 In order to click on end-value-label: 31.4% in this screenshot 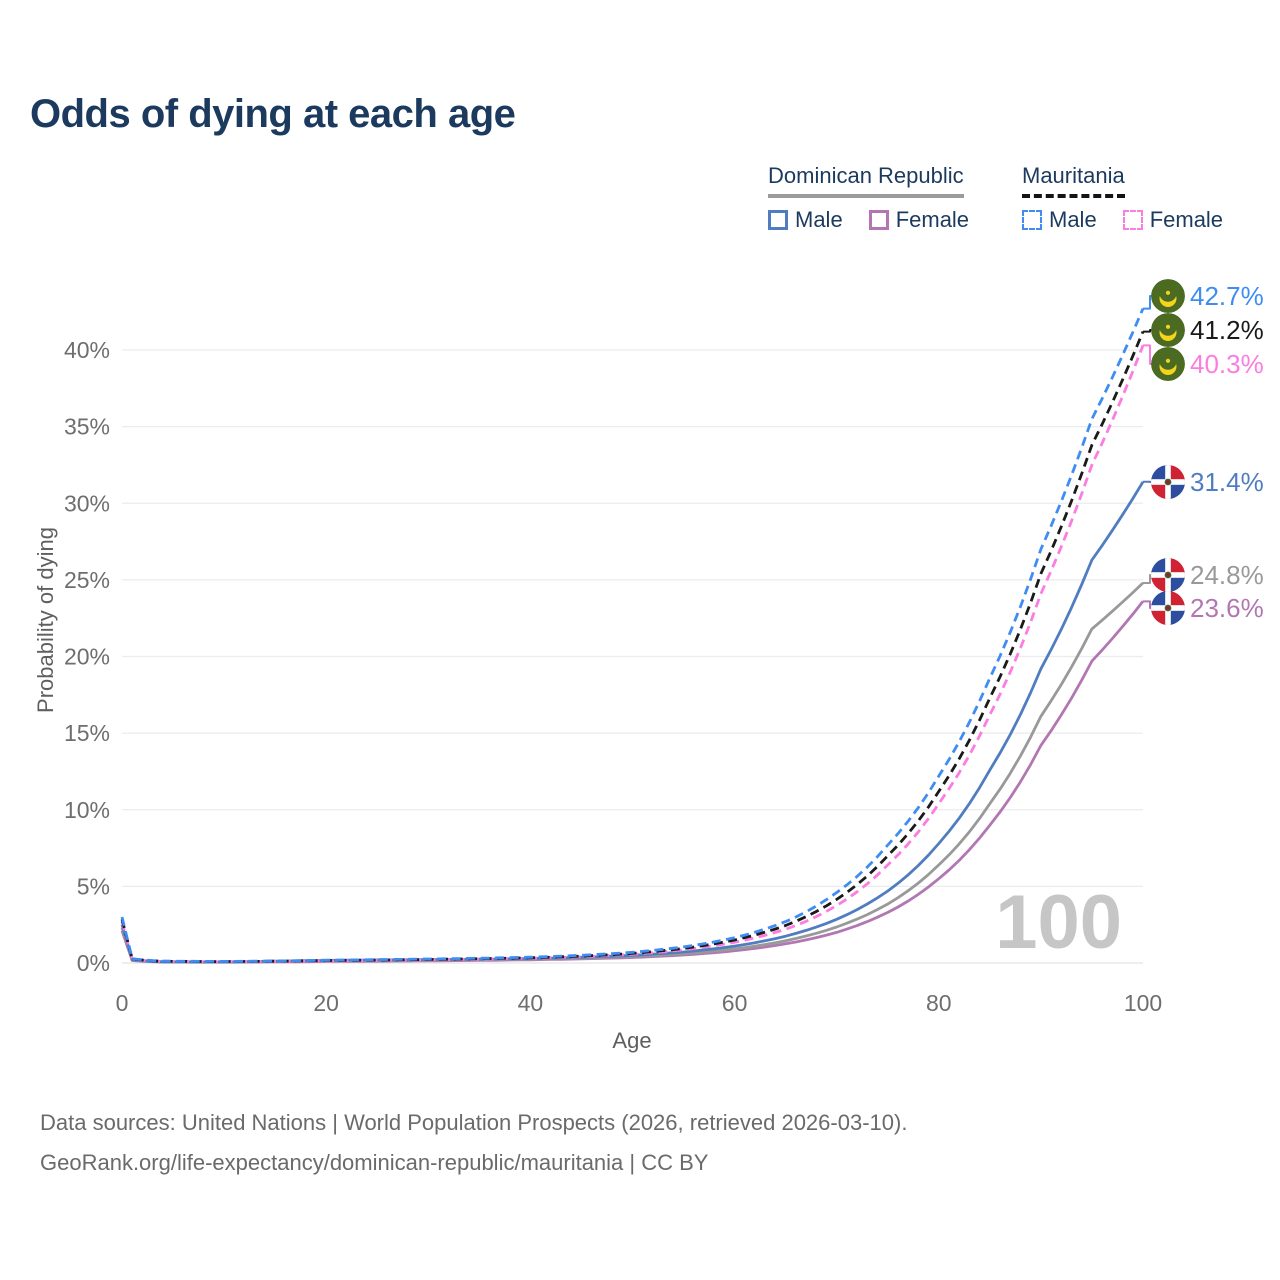, I will do `click(1227, 482)`.